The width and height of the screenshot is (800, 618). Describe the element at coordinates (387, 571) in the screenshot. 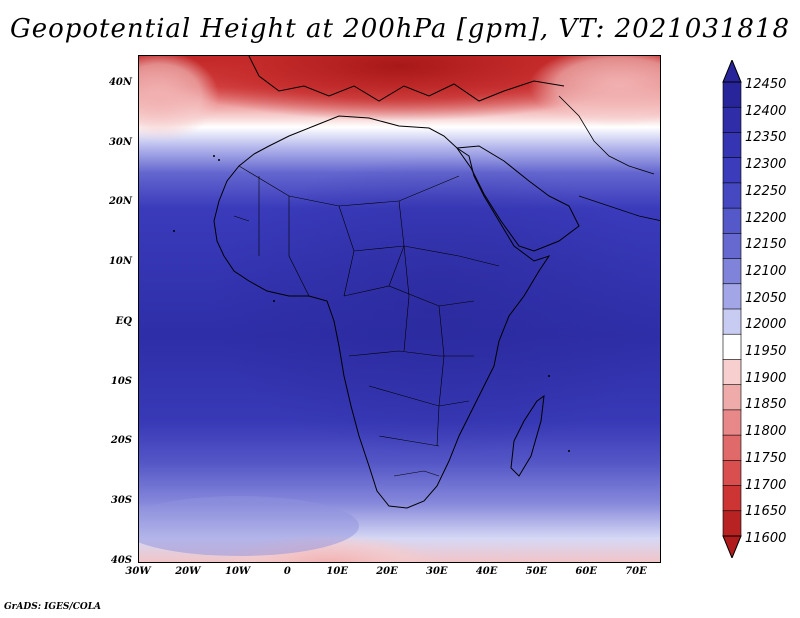

I see `lon-tick-label: 20E` at that location.